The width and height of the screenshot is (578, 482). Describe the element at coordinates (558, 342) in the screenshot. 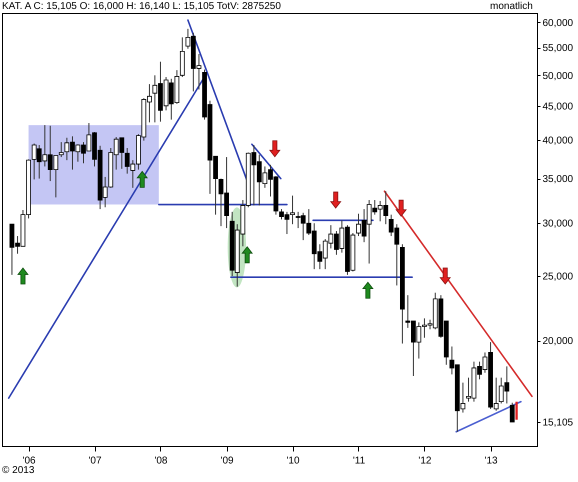

I see `y-tick-label: 20,000` at that location.